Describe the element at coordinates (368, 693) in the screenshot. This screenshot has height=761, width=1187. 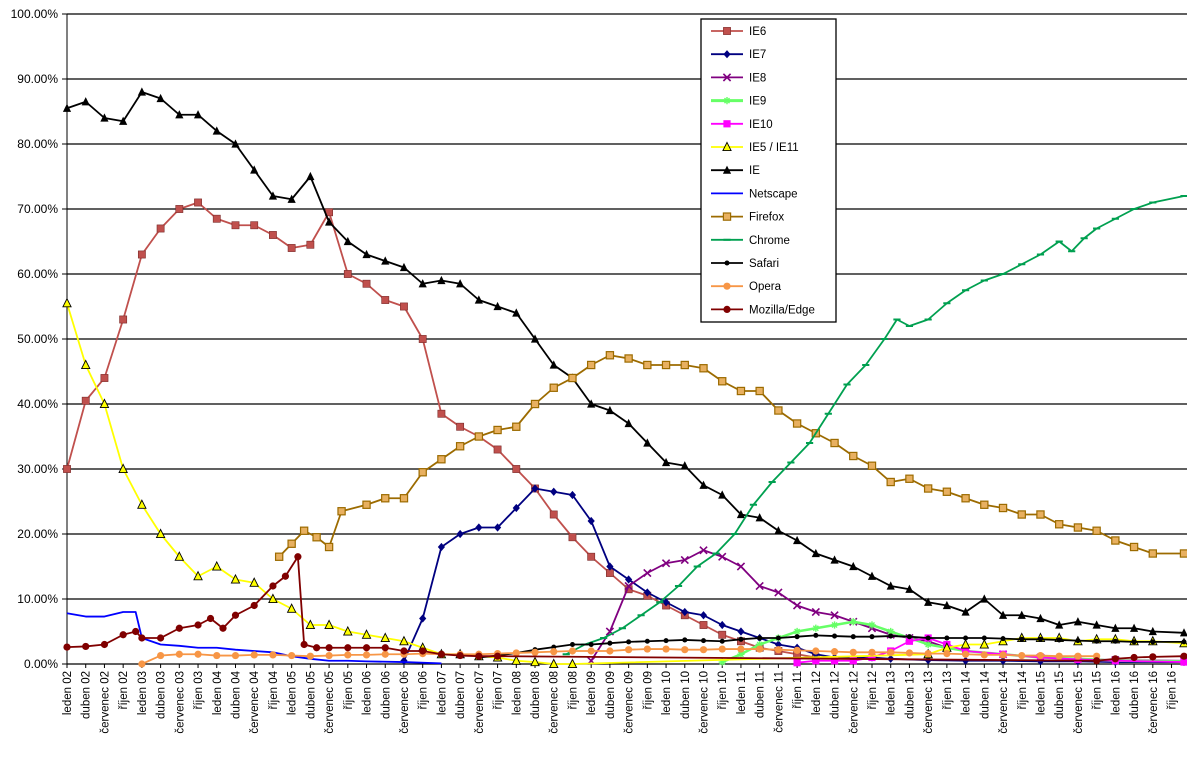
I see `x-tick-label: leden 06` at that location.